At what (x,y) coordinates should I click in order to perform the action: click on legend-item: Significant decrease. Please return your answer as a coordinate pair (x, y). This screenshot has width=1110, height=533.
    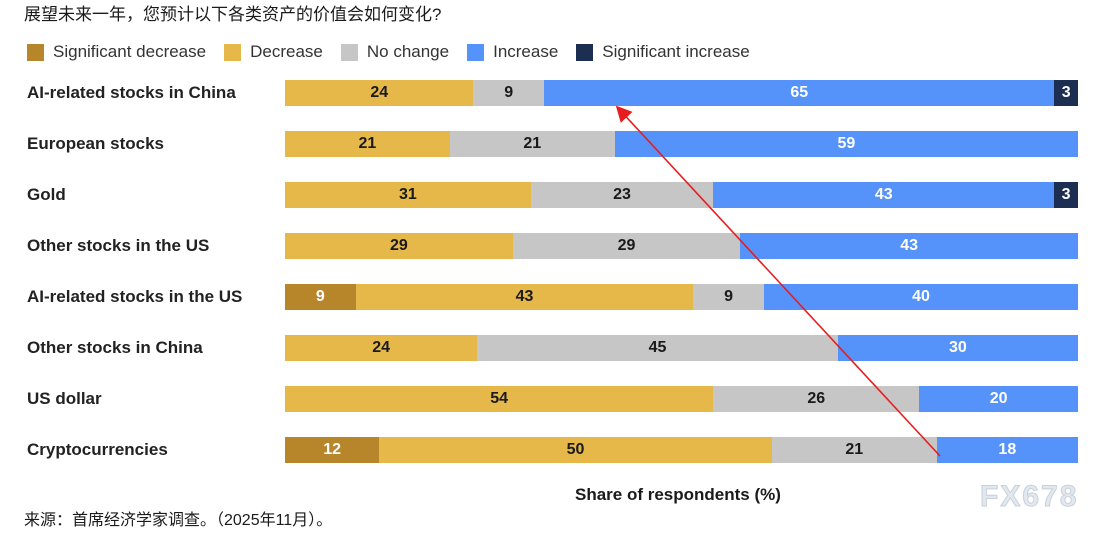
    Looking at the image, I should click on (116, 52).